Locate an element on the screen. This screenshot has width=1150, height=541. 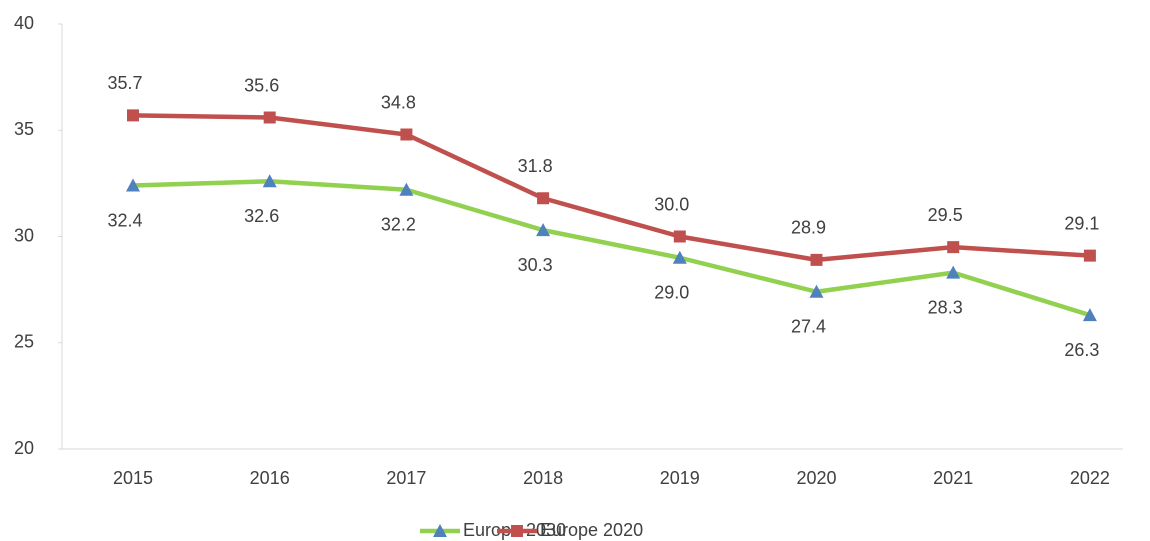
data-label: 34.8 is located at coordinates (398, 102).